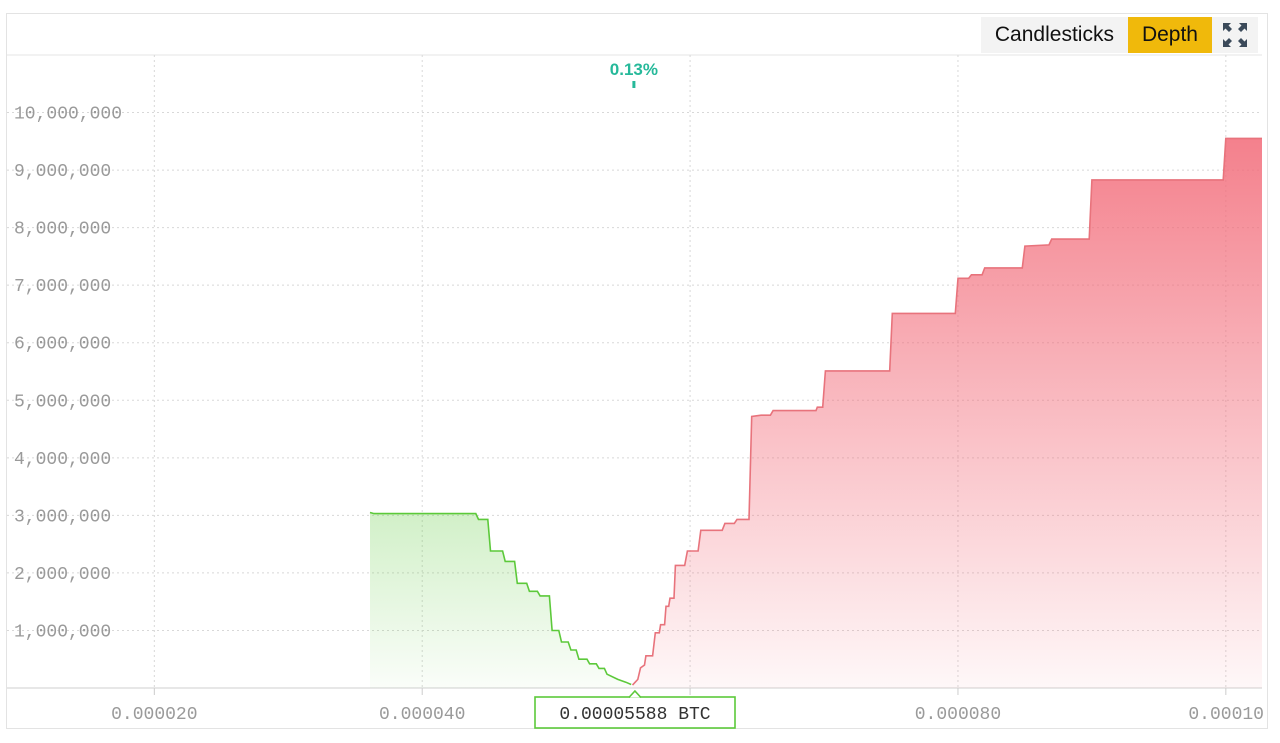 This screenshot has height=743, width=1280. I want to click on chart-type-toolbar: Candlesticks Depth, so click(1119, 35).